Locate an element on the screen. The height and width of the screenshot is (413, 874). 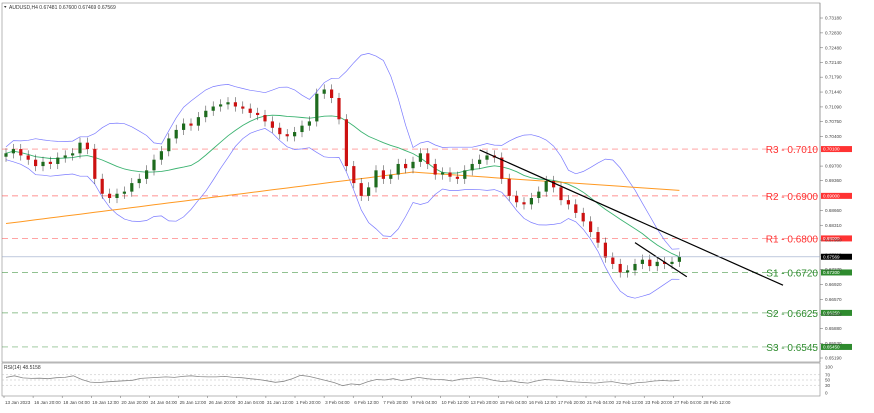
svg-text: 100 is located at coordinates (829, 367).